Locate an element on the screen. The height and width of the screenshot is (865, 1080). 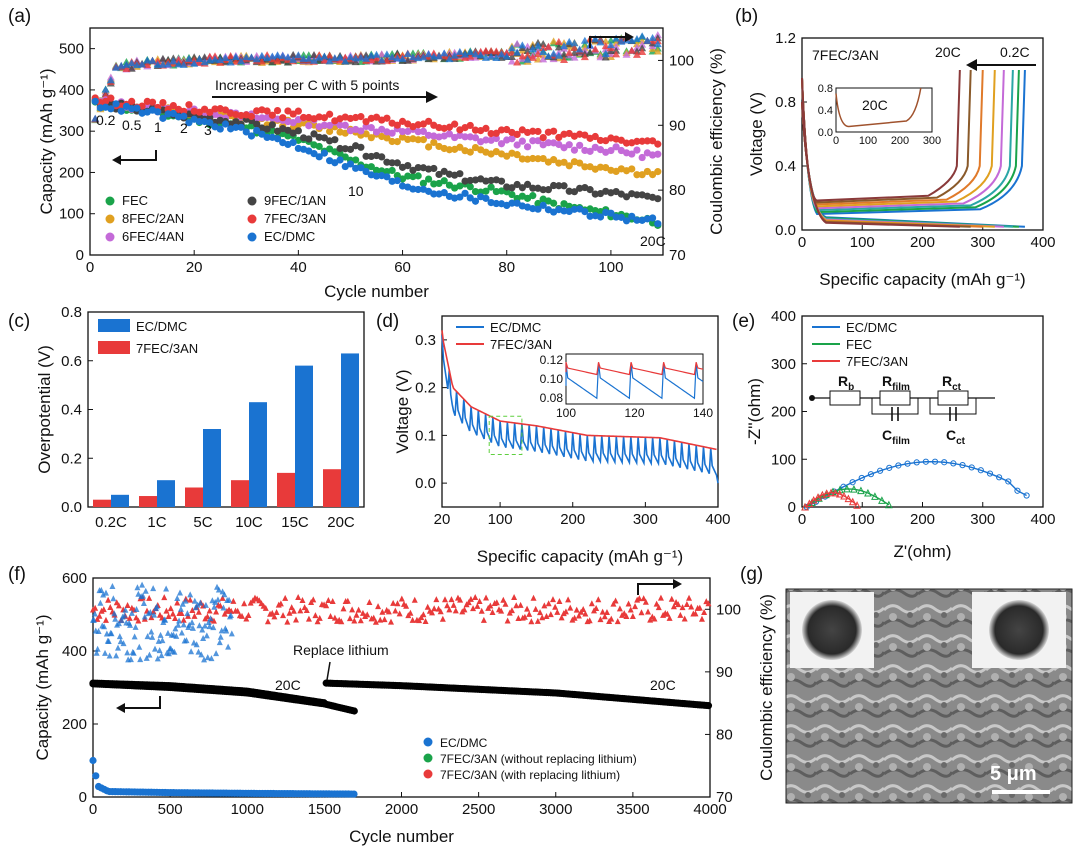
f-ytick-label: 400 is located at coordinates (74, 651).